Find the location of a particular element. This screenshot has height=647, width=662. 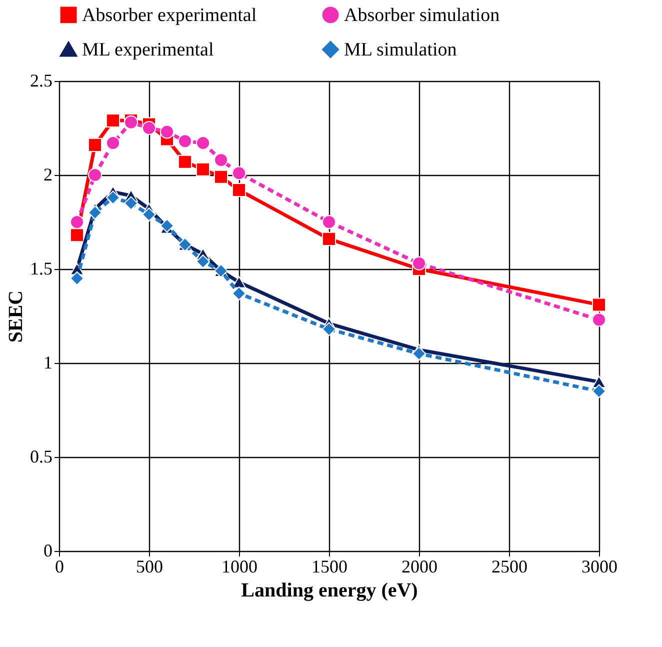

legend-label: ML simulation is located at coordinates (401, 50).